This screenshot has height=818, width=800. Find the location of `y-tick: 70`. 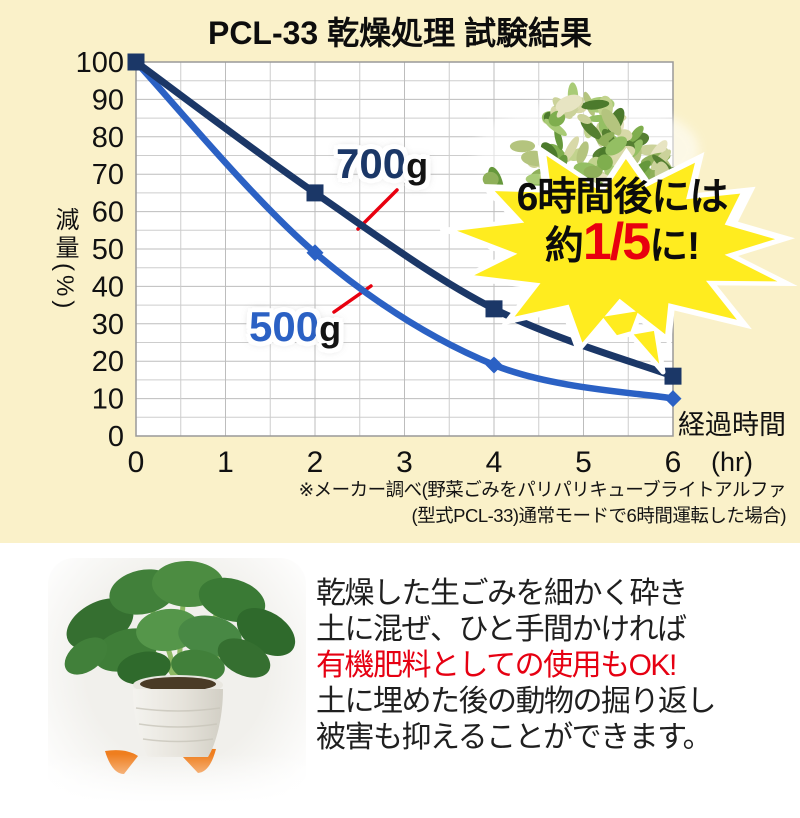

y-tick: 70 is located at coordinates (108, 175).